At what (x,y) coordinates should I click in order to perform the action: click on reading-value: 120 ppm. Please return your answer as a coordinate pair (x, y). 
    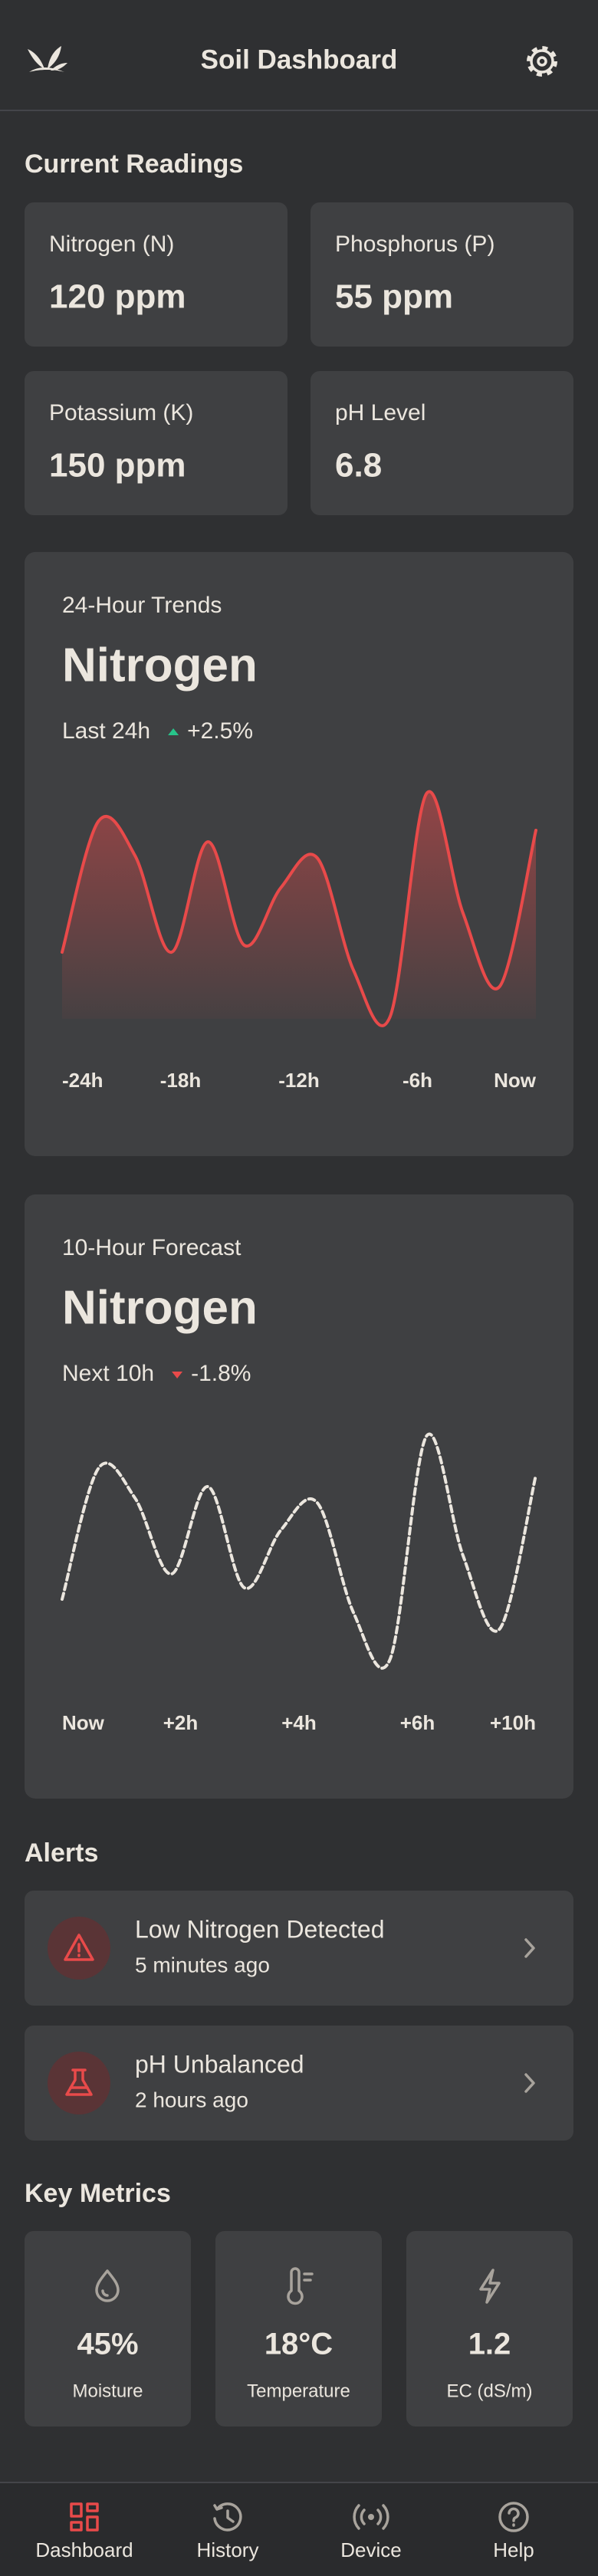
    Looking at the image, I should click on (118, 297).